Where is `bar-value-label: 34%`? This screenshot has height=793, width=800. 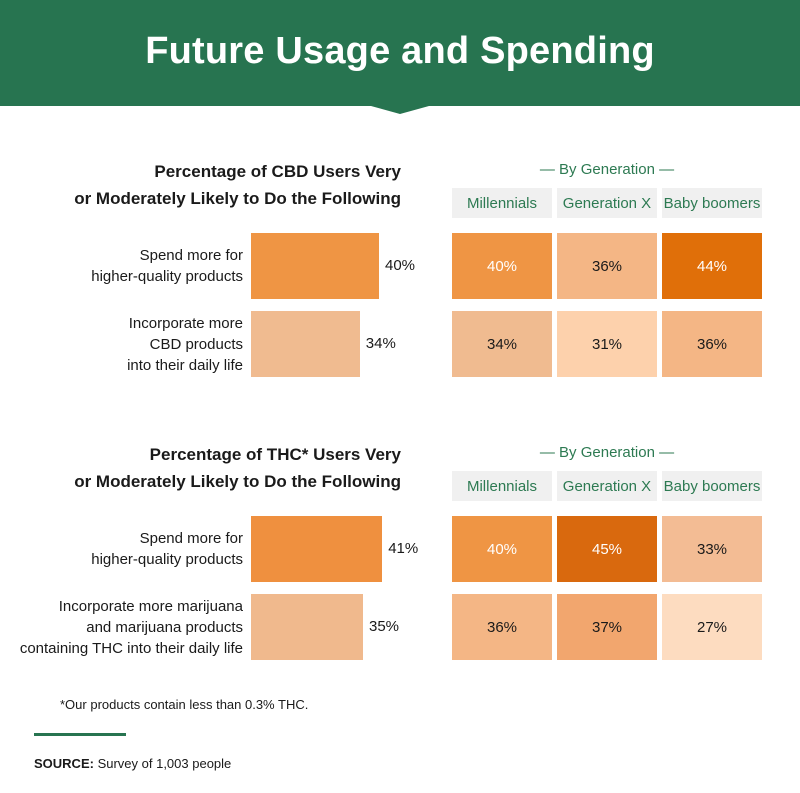 bar-value-label: 34% is located at coordinates (380, 343).